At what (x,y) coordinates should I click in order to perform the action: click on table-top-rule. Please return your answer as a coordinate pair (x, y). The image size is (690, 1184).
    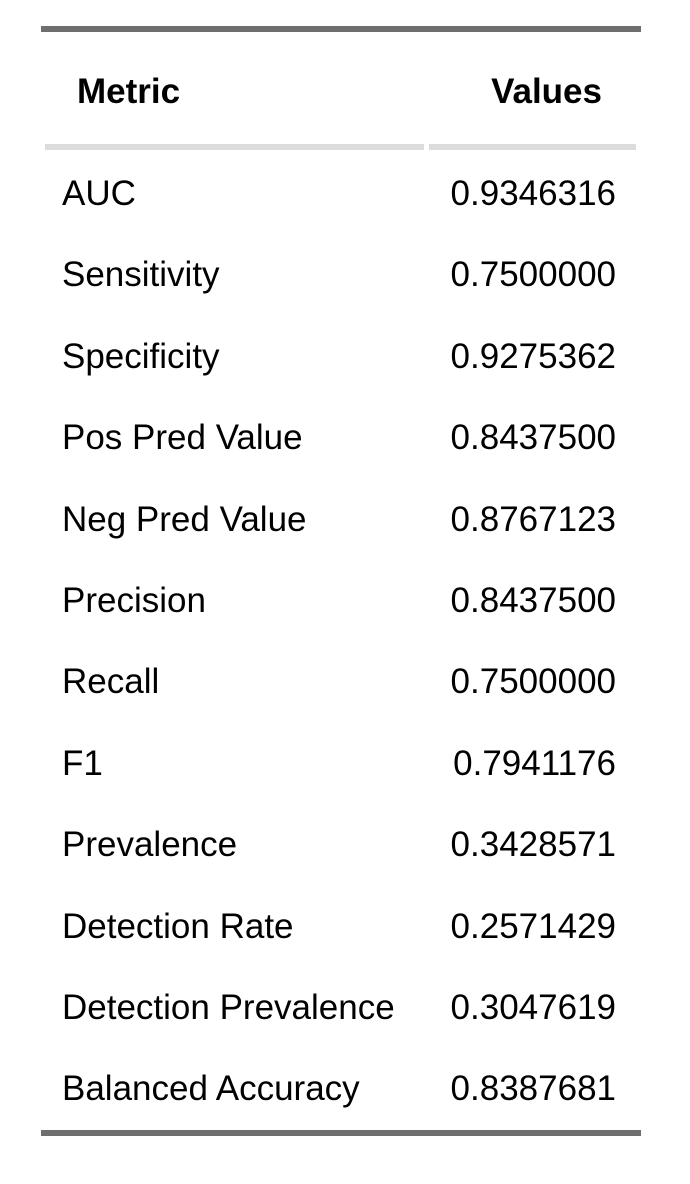
    Looking at the image, I should click on (341, 29).